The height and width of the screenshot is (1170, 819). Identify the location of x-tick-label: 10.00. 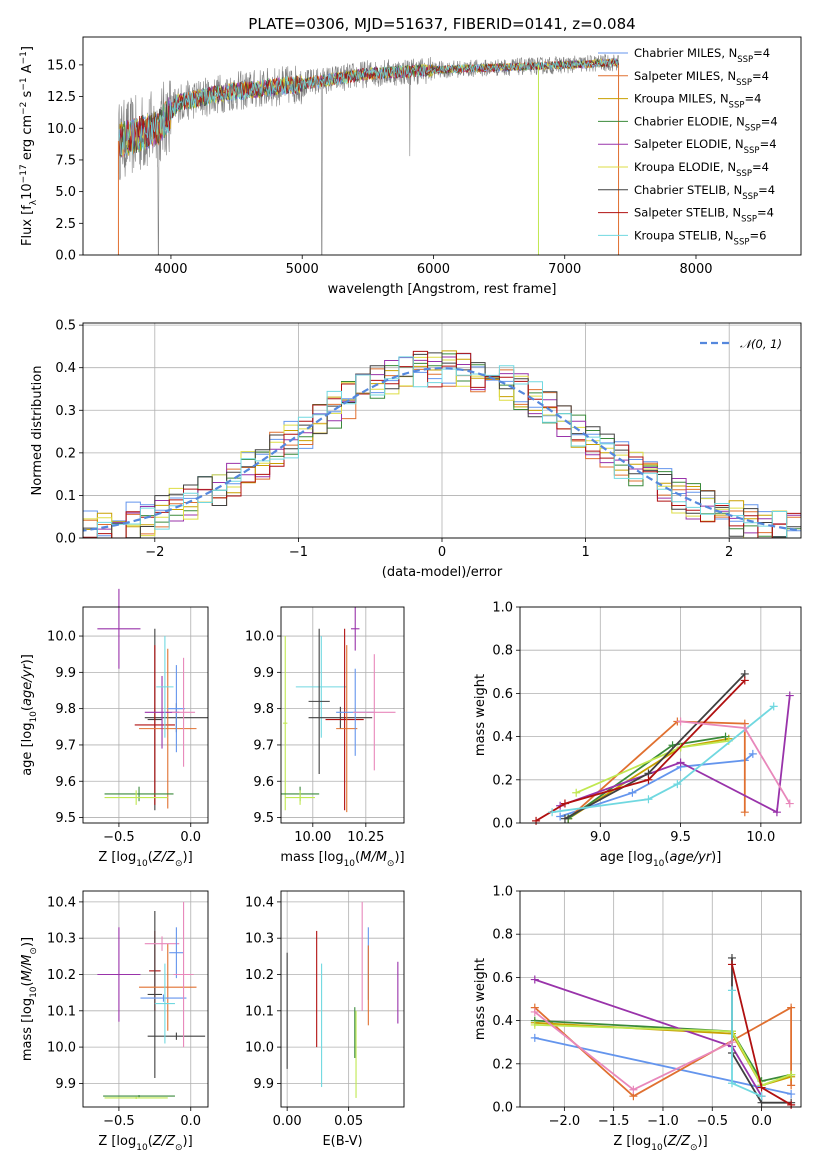
(312, 837).